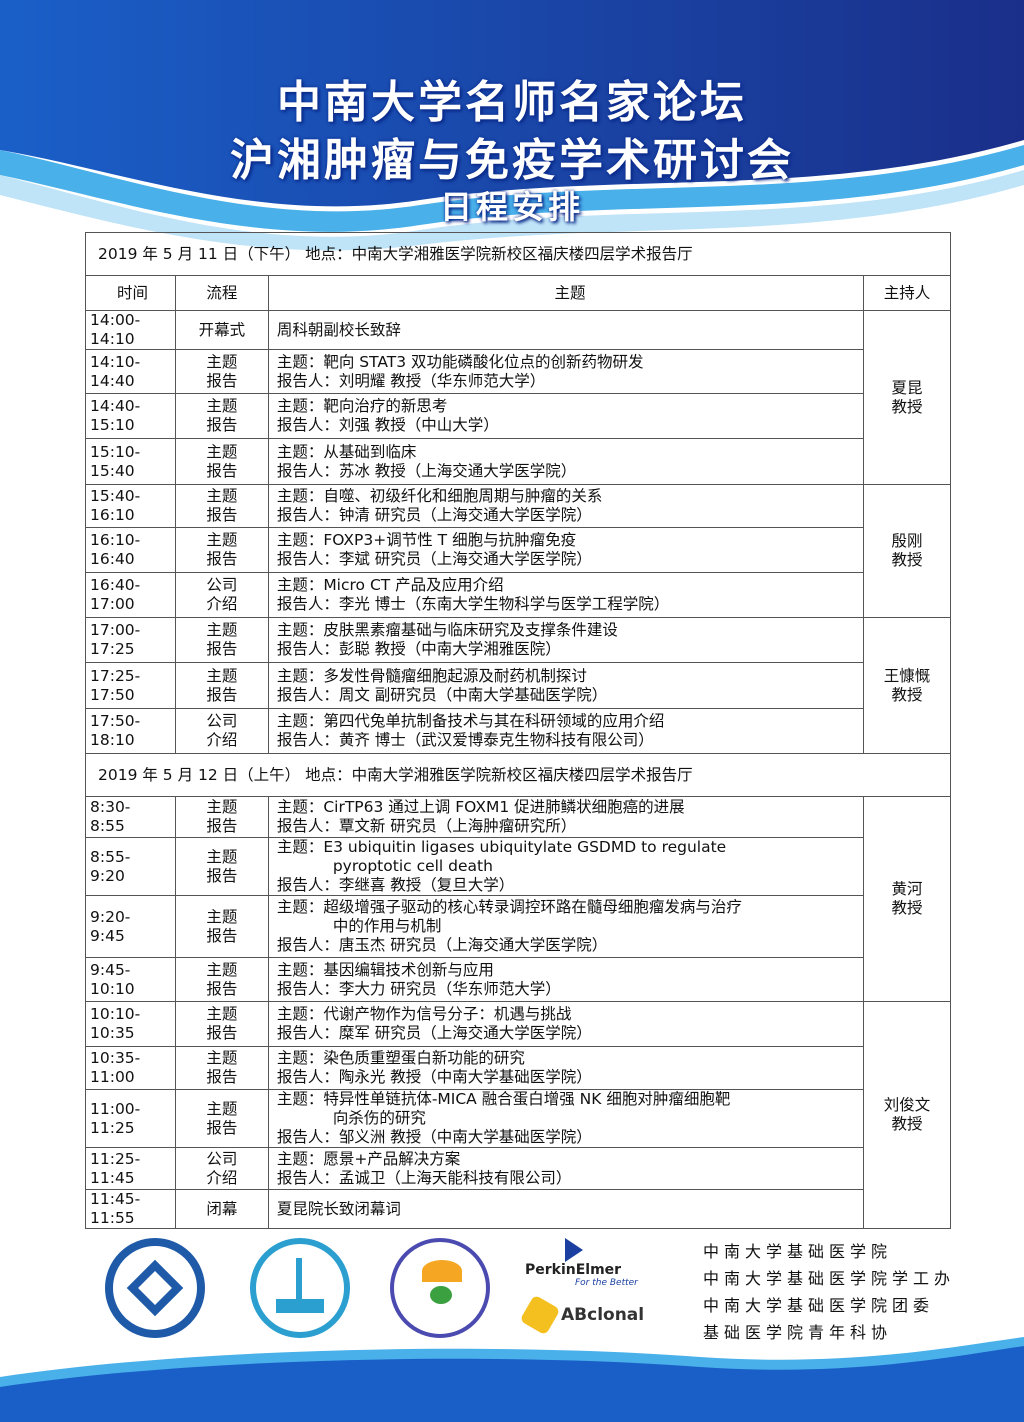 The width and height of the screenshot is (1024, 1422). What do you see at coordinates (115, 630) in the screenshot?
I see `time-start: 17:00-` at bounding box center [115, 630].